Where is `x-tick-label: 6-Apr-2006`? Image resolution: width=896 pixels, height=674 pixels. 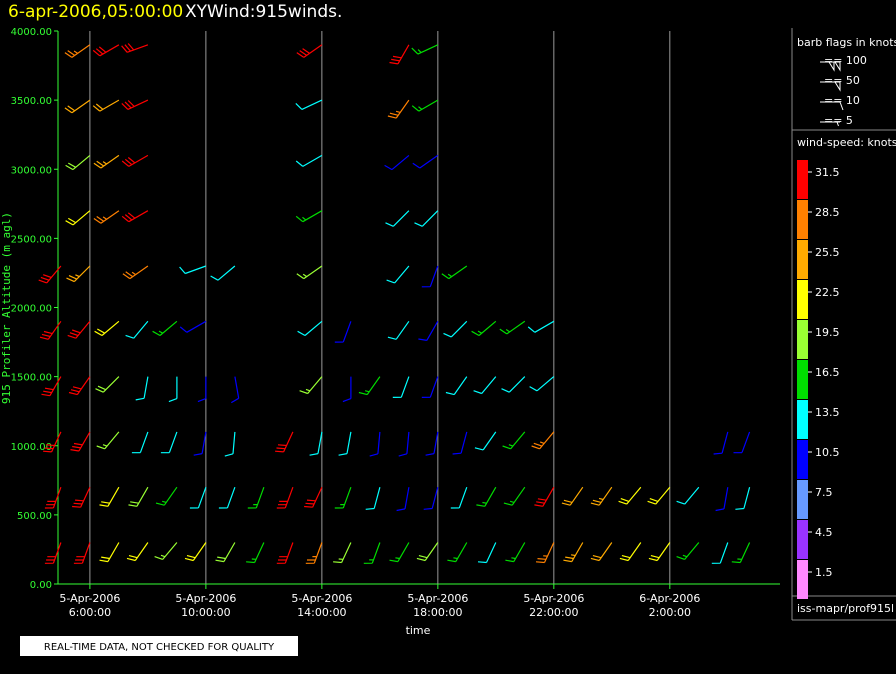 x-tick-label: 6-Apr-2006 is located at coordinates (669, 598).